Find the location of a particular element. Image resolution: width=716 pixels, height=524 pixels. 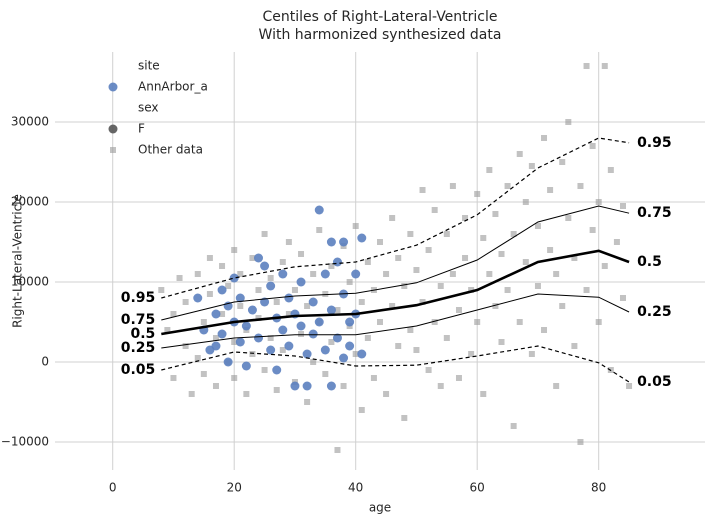

centile-label: 0.25 is located at coordinates (138, 348).